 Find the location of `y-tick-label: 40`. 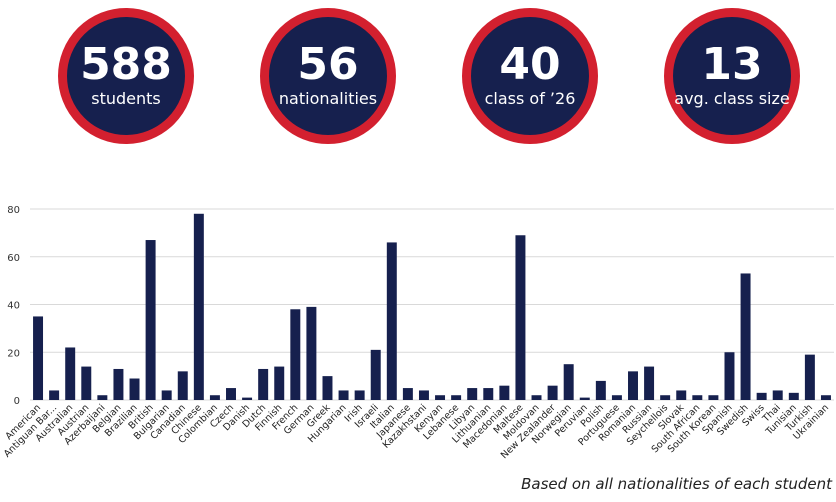

y-tick-label: 40 is located at coordinates (13, 306).